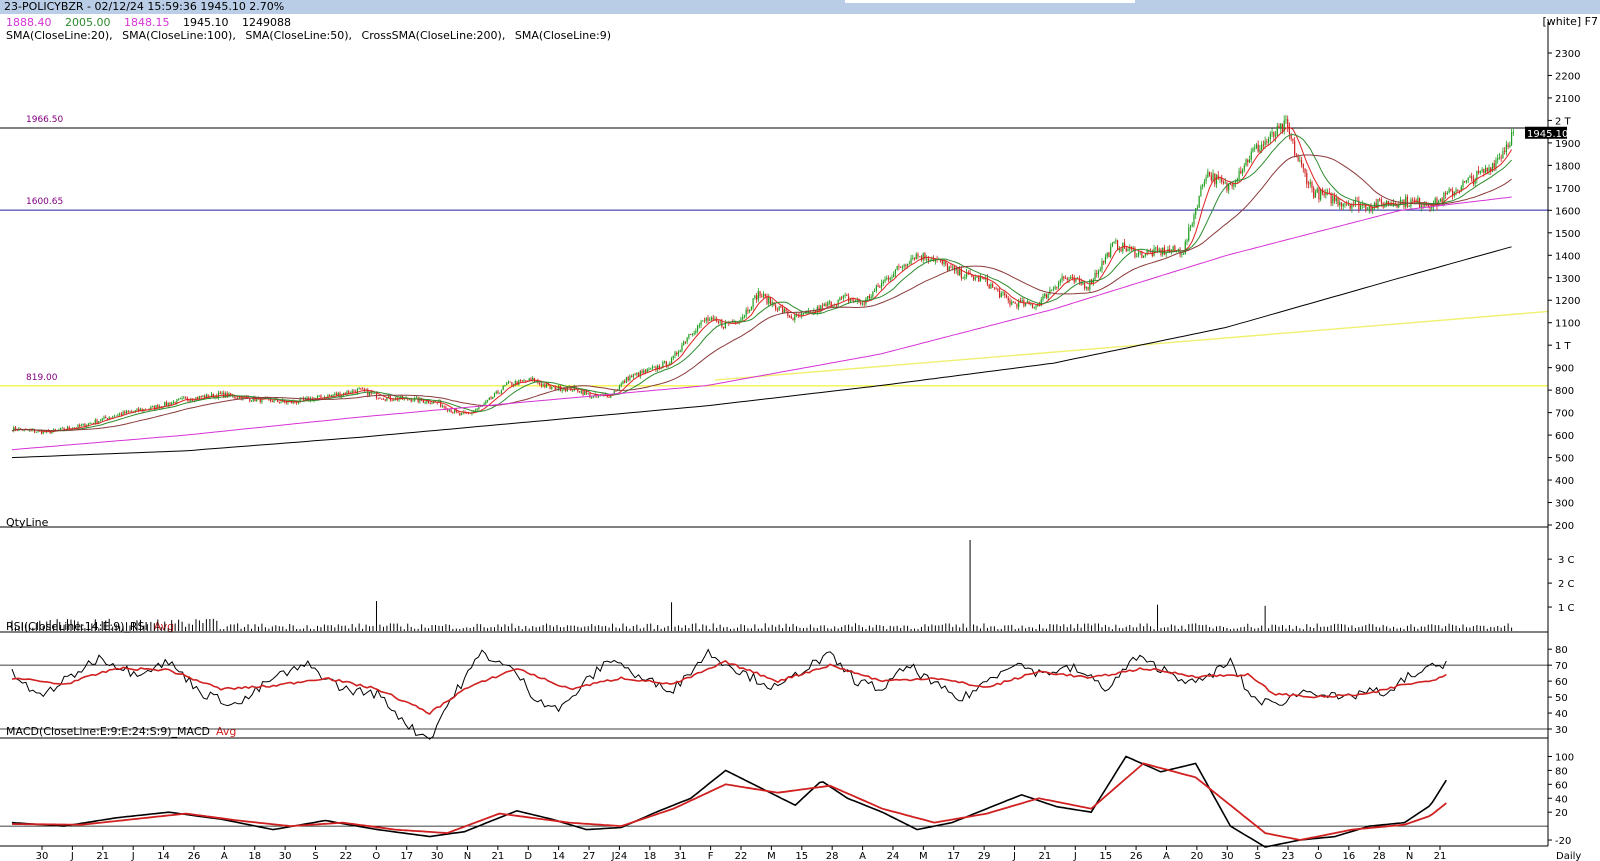 The image size is (1600, 861). I want to click on price-tick-label: 1800, so click(1567, 166).